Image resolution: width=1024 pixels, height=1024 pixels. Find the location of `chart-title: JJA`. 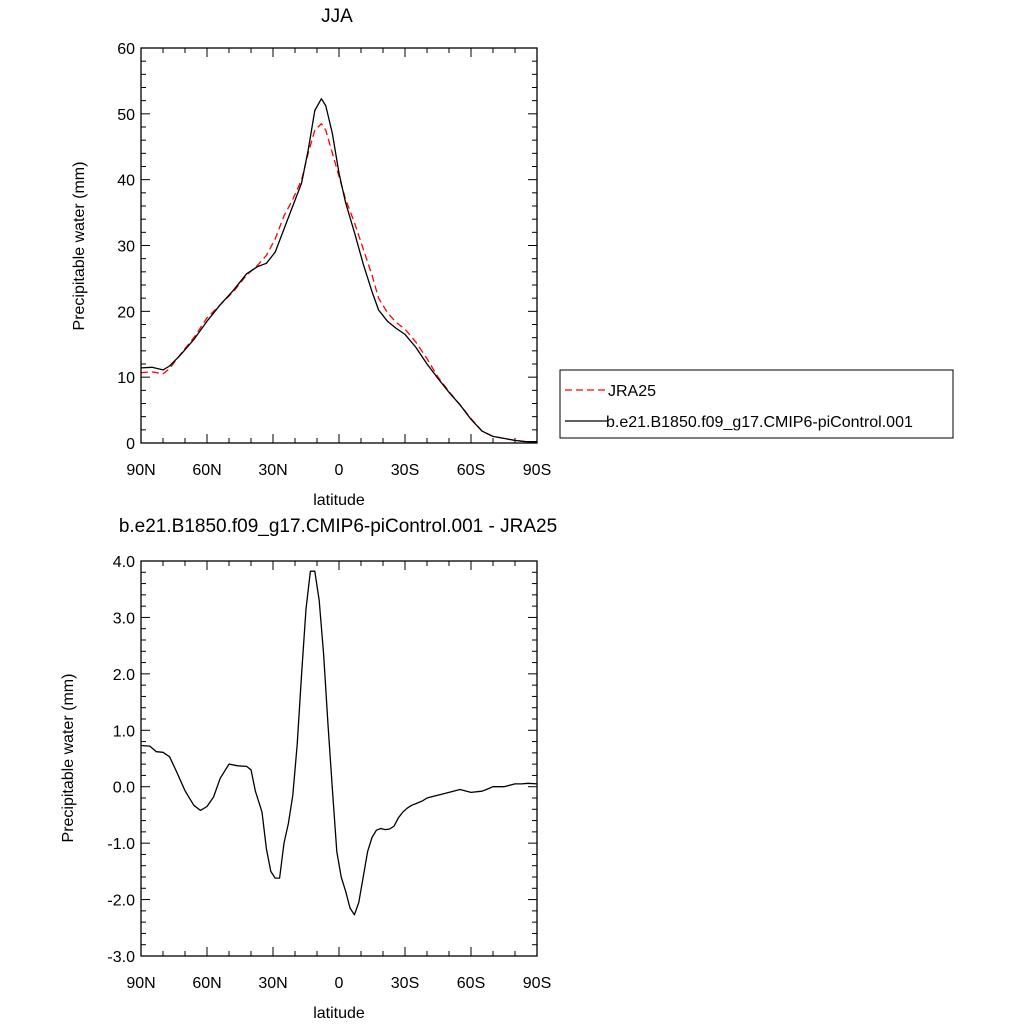

chart-title: JJA is located at coordinates (337, 16).